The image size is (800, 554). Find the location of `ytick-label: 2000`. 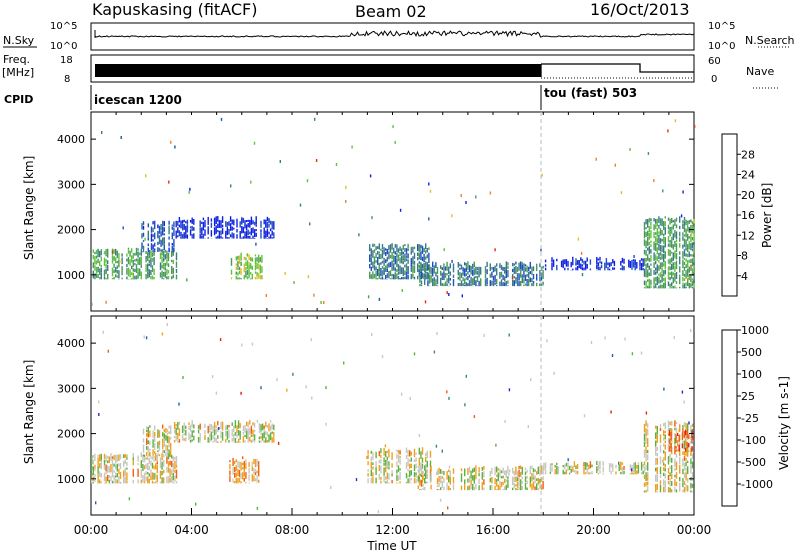

ytick-label: 2000 is located at coordinates (71, 230).